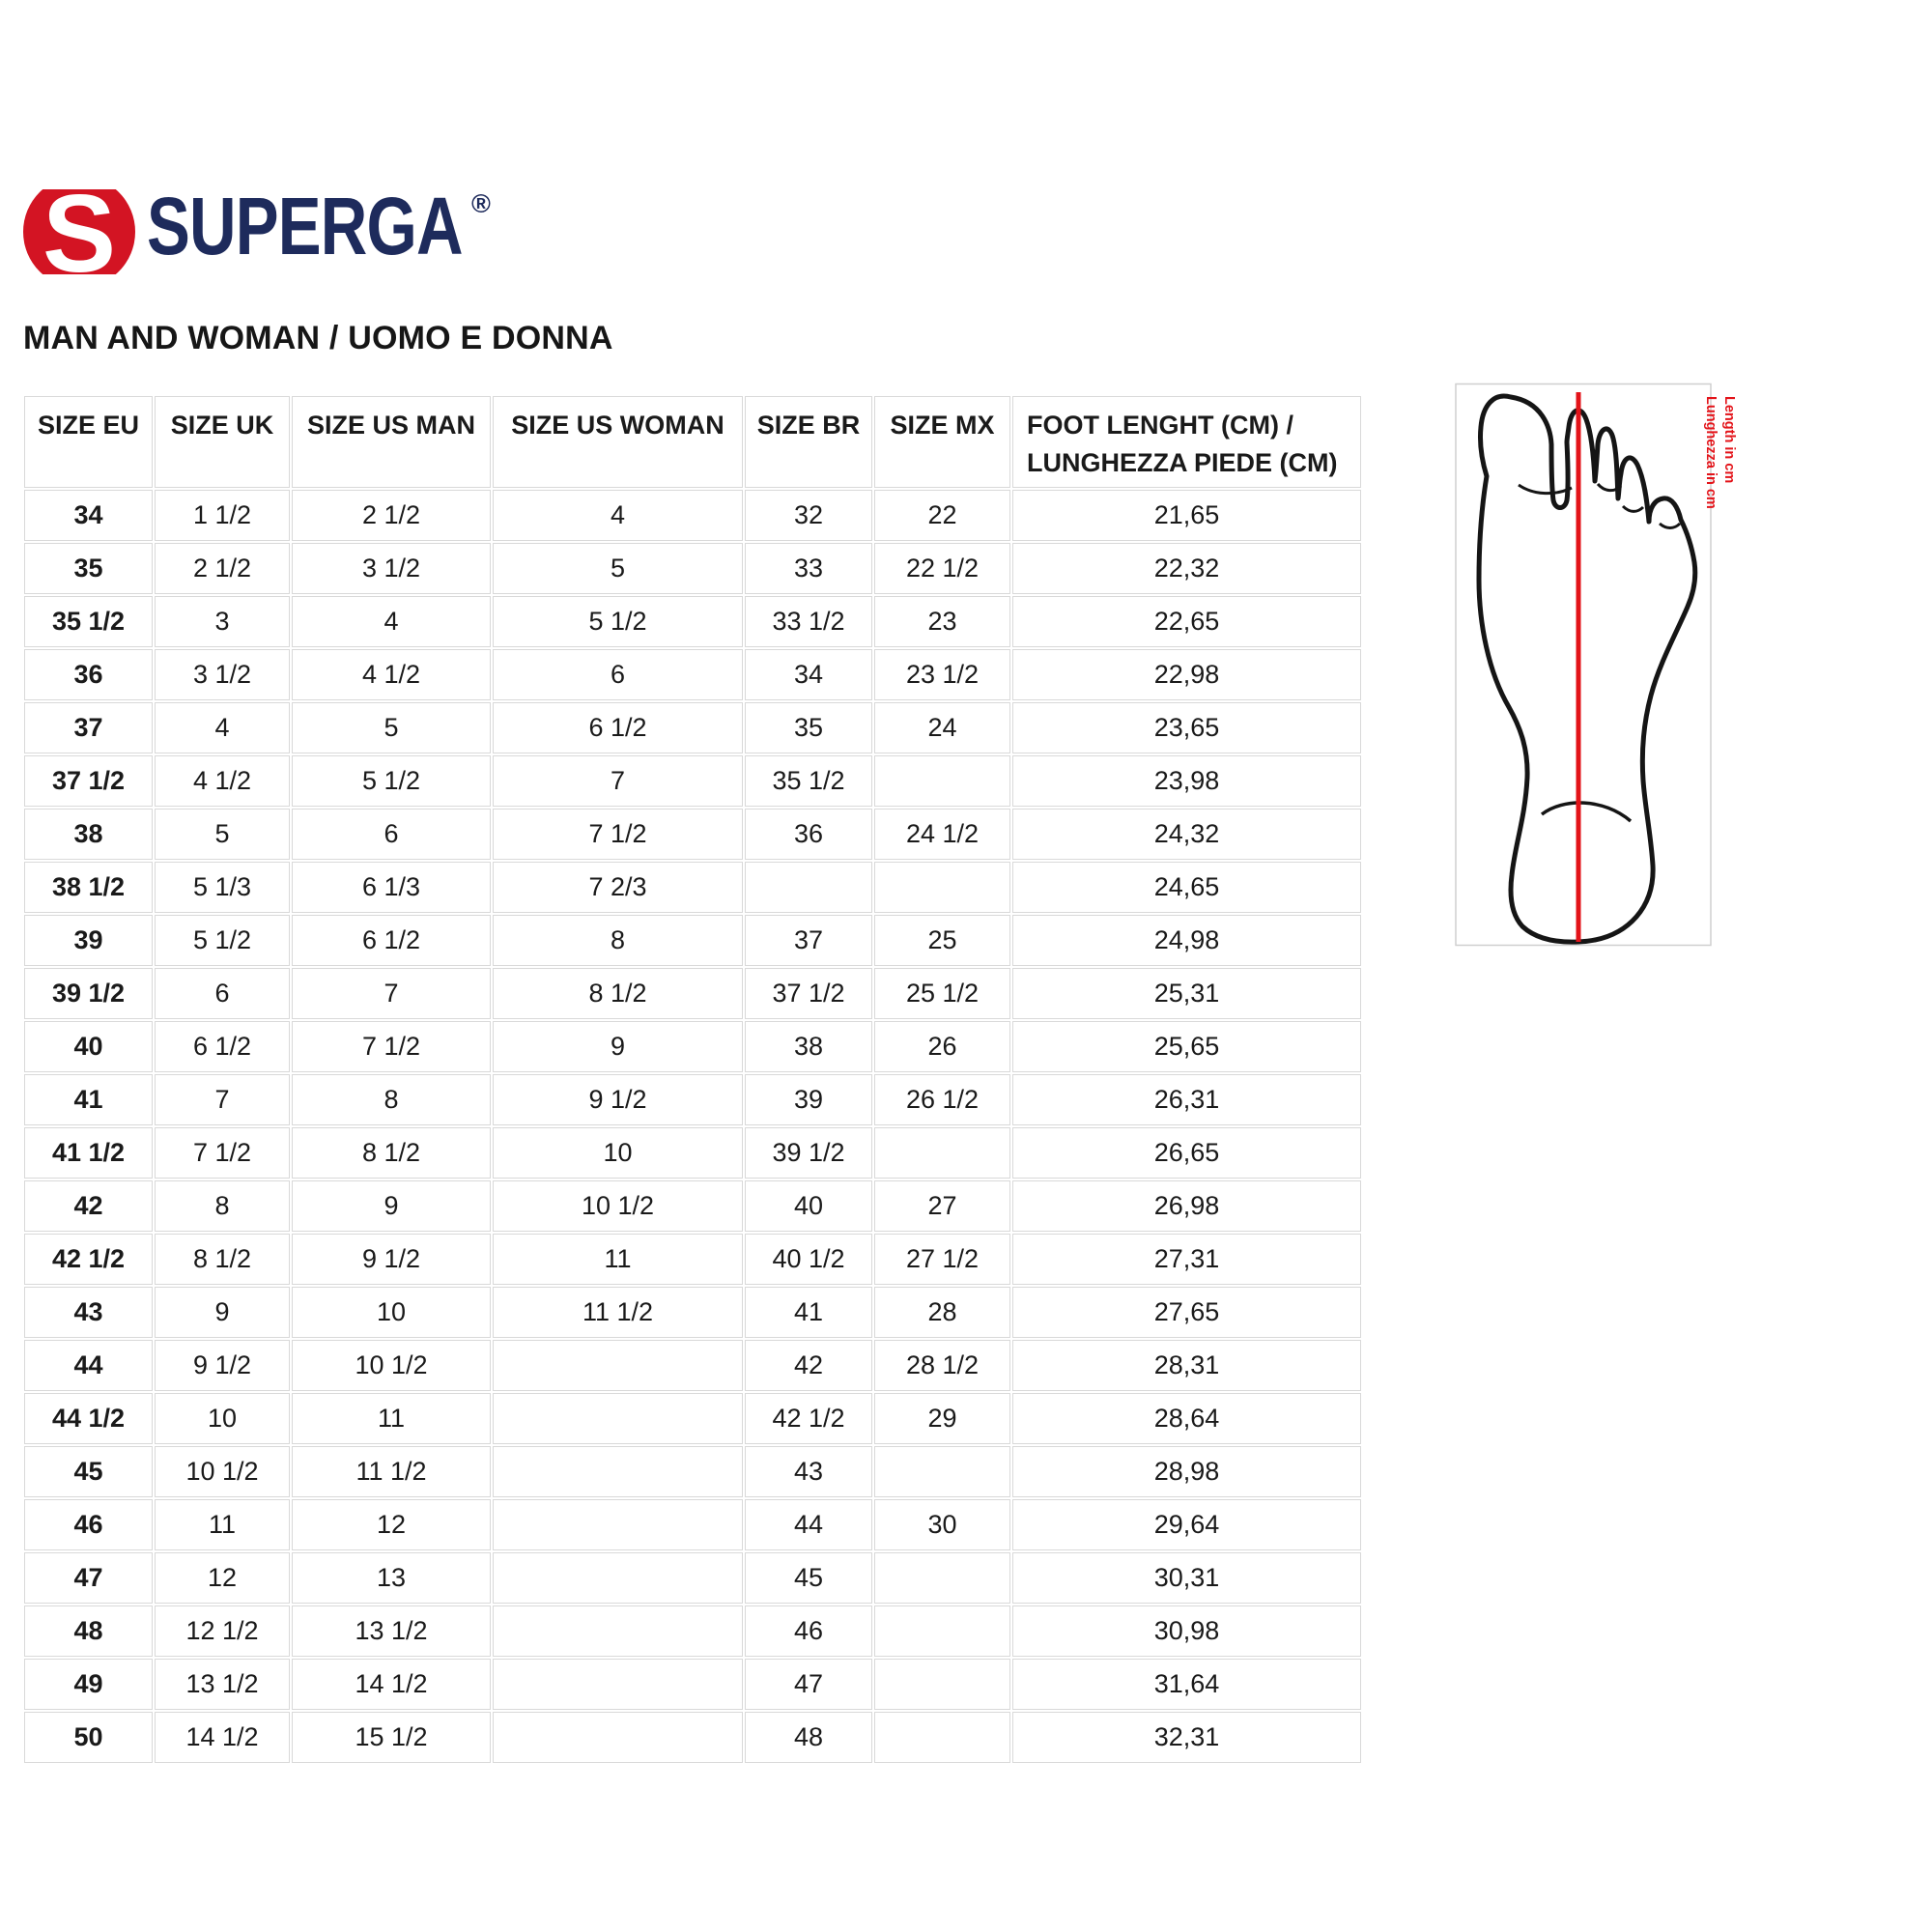  I want to click on size-cell: 7 1/2, so click(618, 834).